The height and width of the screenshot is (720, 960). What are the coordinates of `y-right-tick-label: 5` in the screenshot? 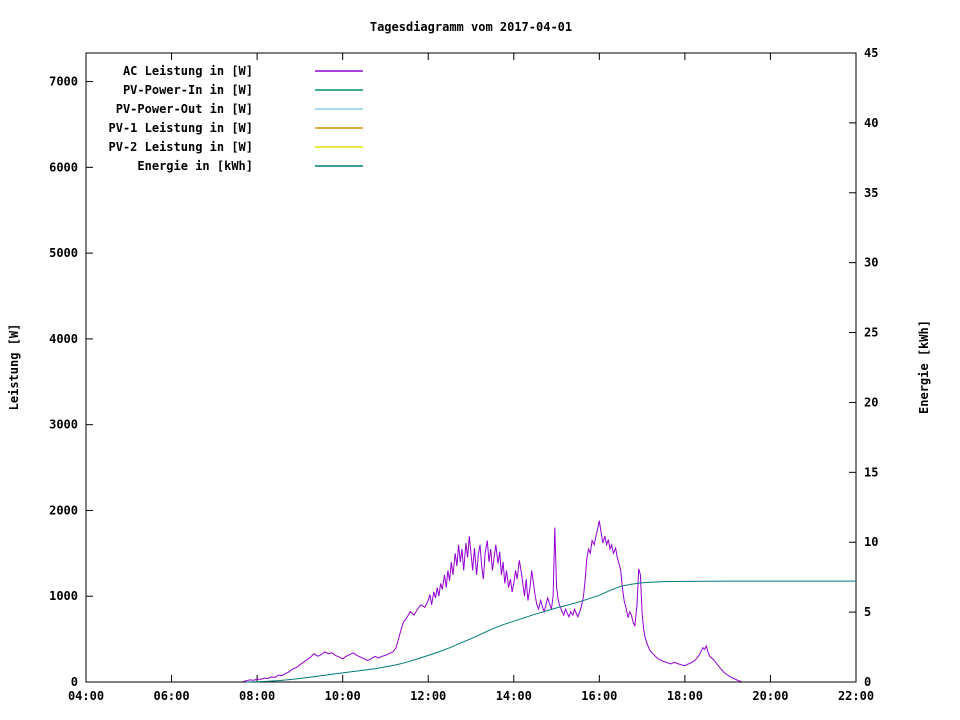 It's located at (867, 612).